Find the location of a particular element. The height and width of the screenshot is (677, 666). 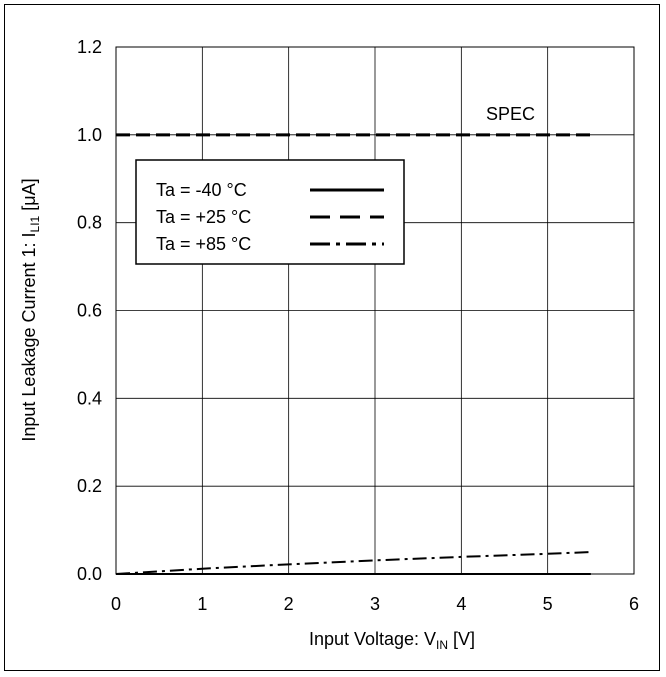

y-axis-title: Input Leakage Current 1: ILI1 [μA] is located at coordinates (30, 309).